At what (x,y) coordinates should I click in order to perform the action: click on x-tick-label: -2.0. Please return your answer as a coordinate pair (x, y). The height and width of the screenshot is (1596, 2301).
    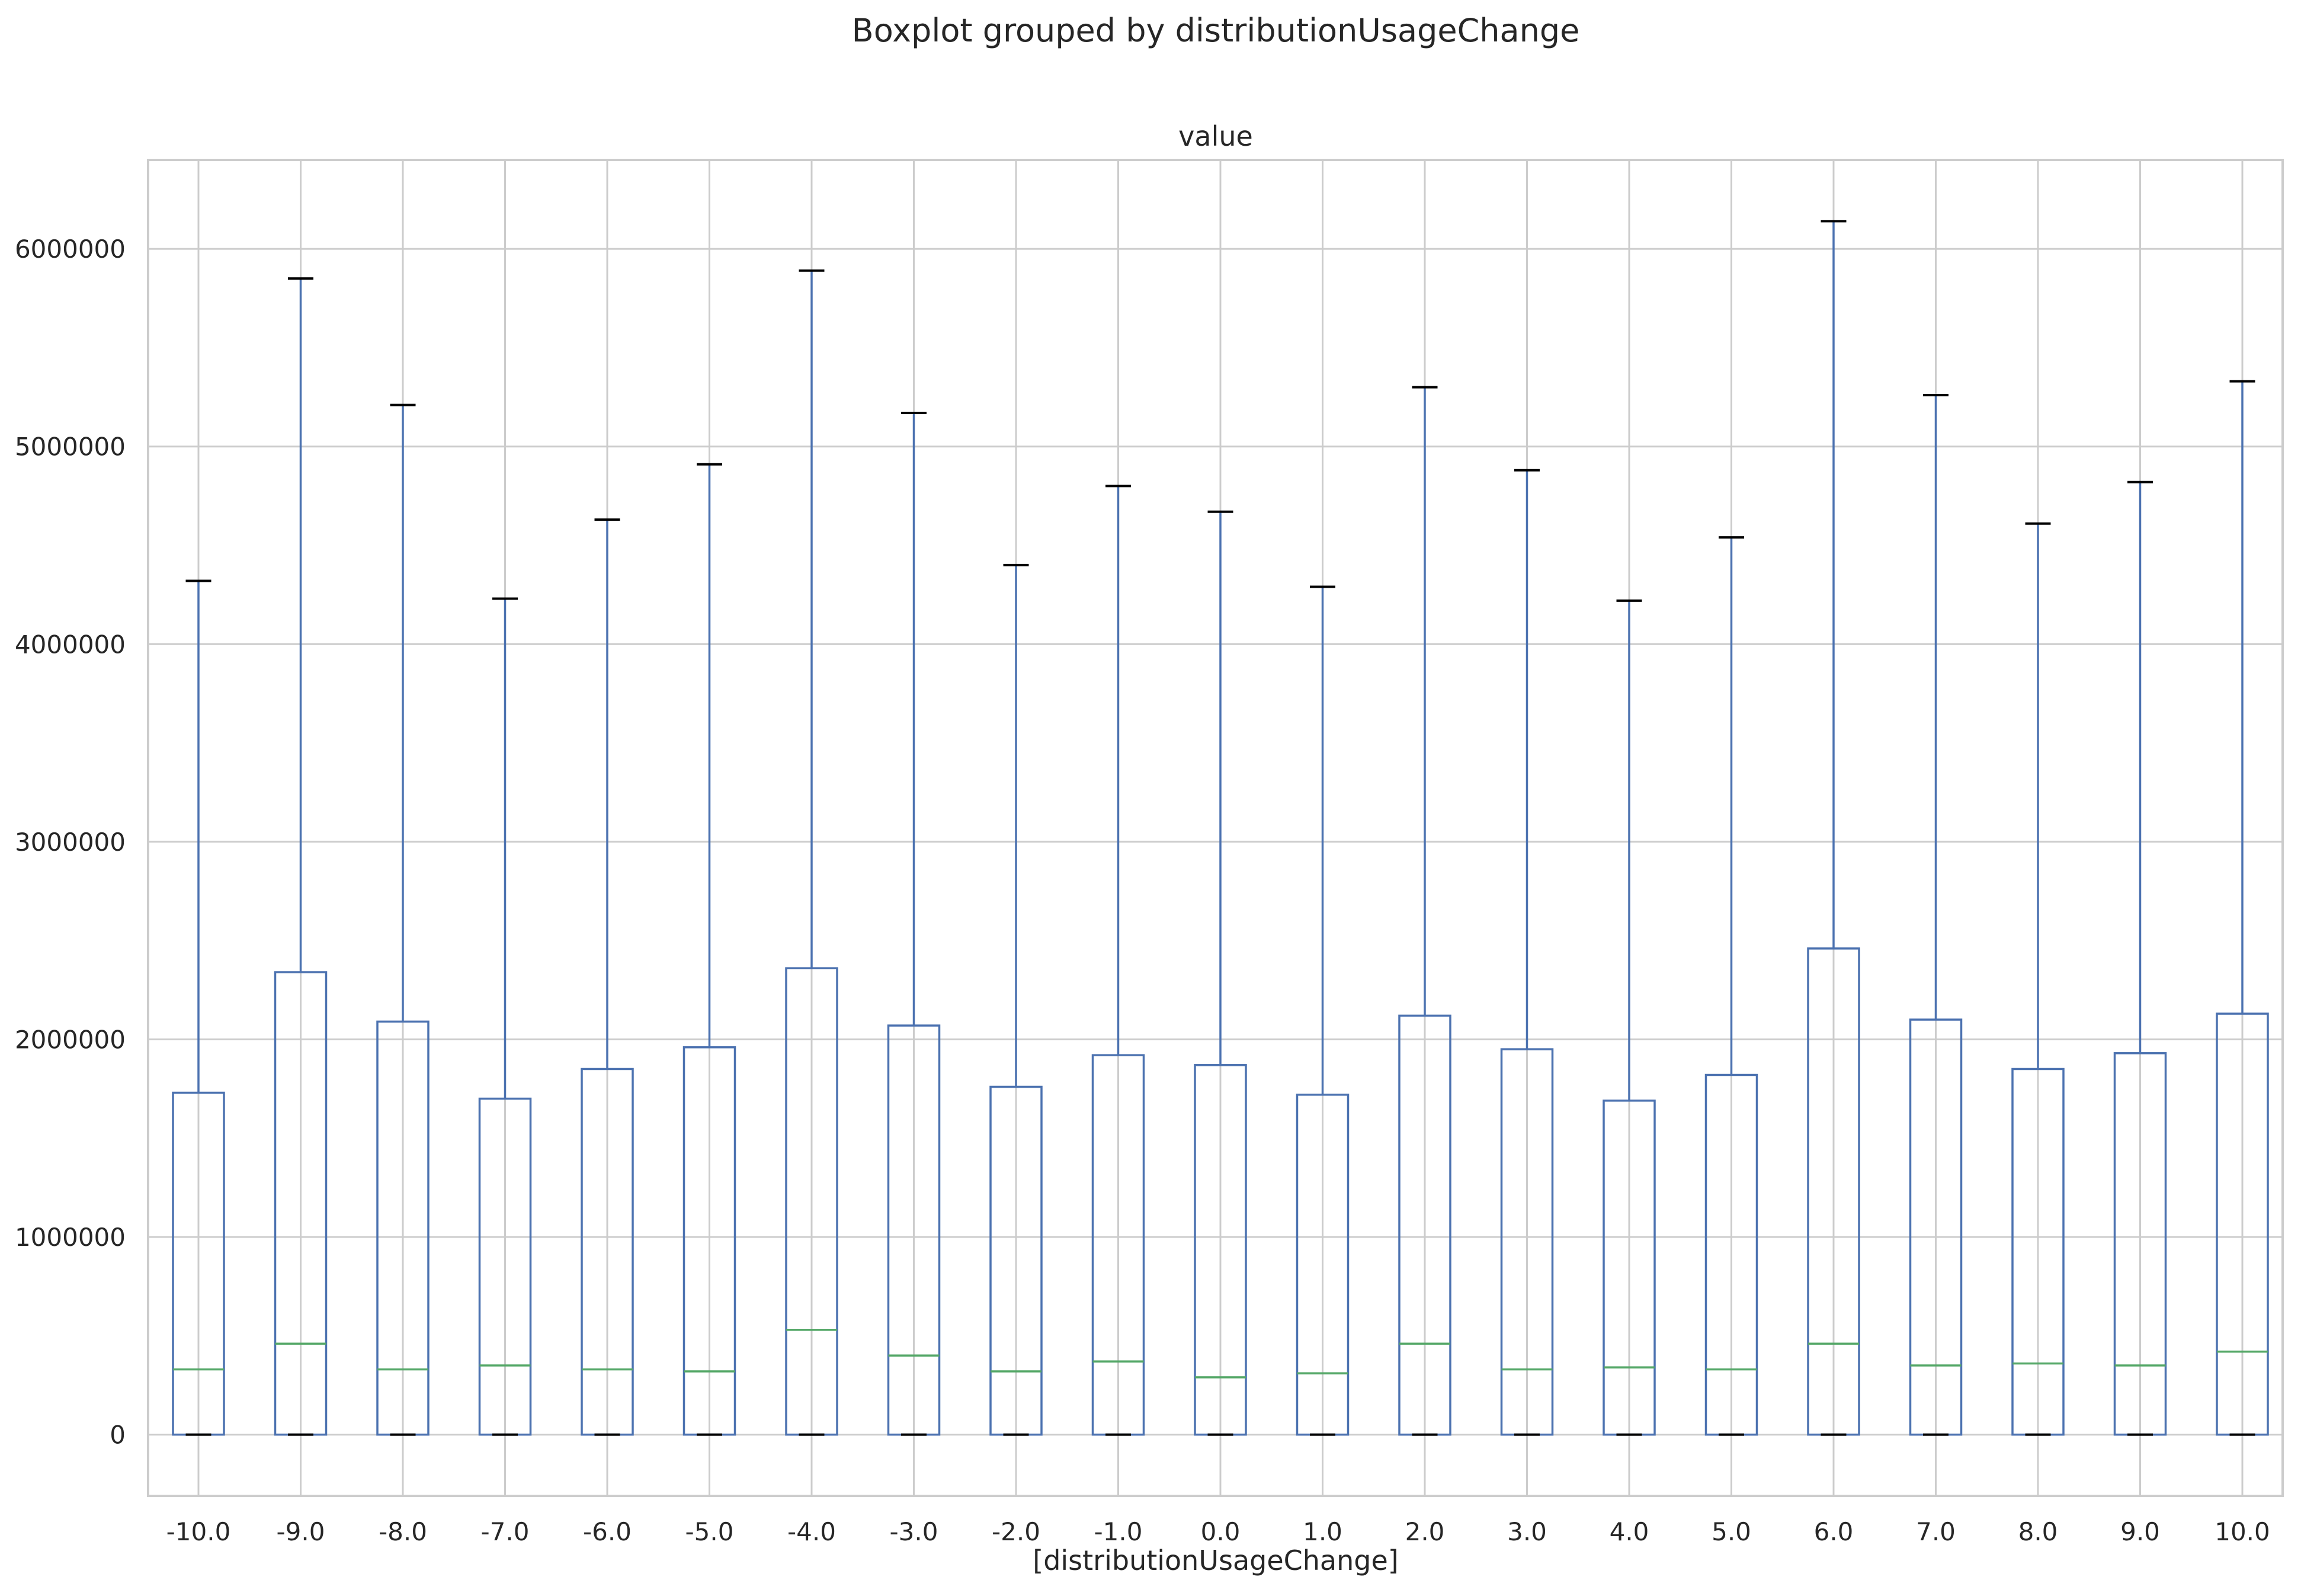
    Looking at the image, I should click on (1016, 1531).